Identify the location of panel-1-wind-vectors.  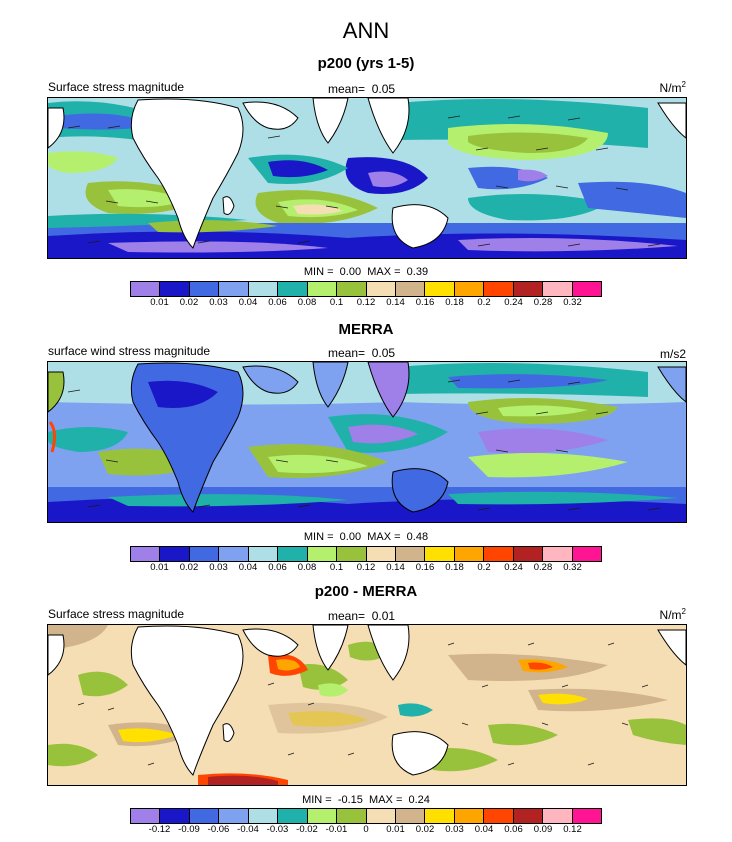
(364, 181).